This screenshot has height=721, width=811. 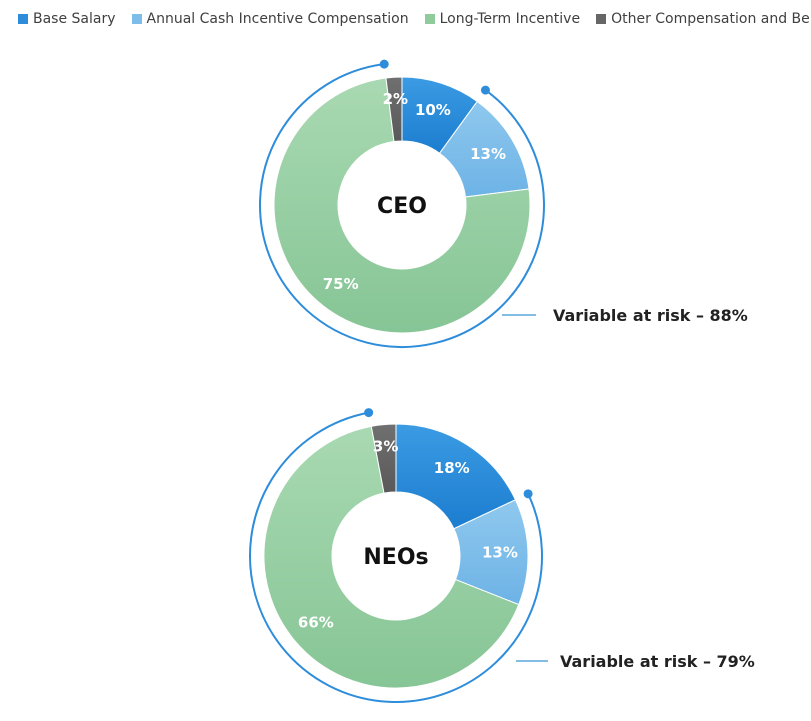 I want to click on legend-item-other: Other Compensation and Benefits, so click(x=703, y=19).